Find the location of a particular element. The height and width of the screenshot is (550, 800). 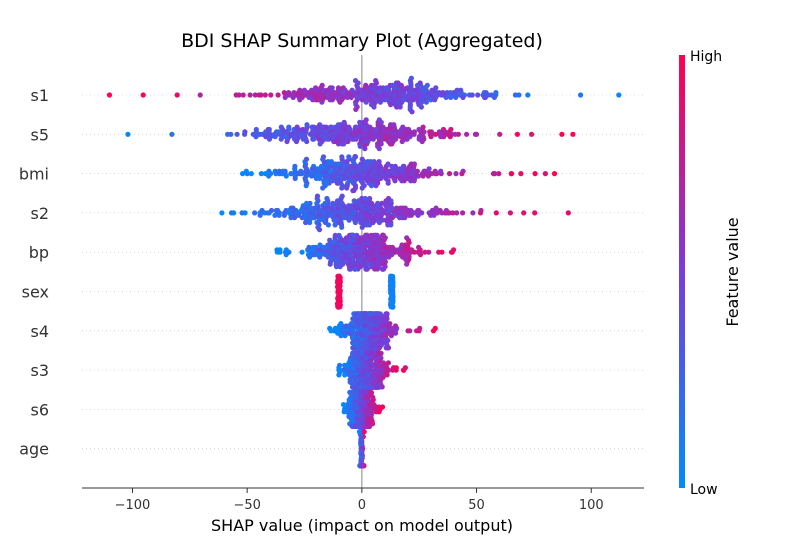

shap-point-age is located at coordinates (362, 466).